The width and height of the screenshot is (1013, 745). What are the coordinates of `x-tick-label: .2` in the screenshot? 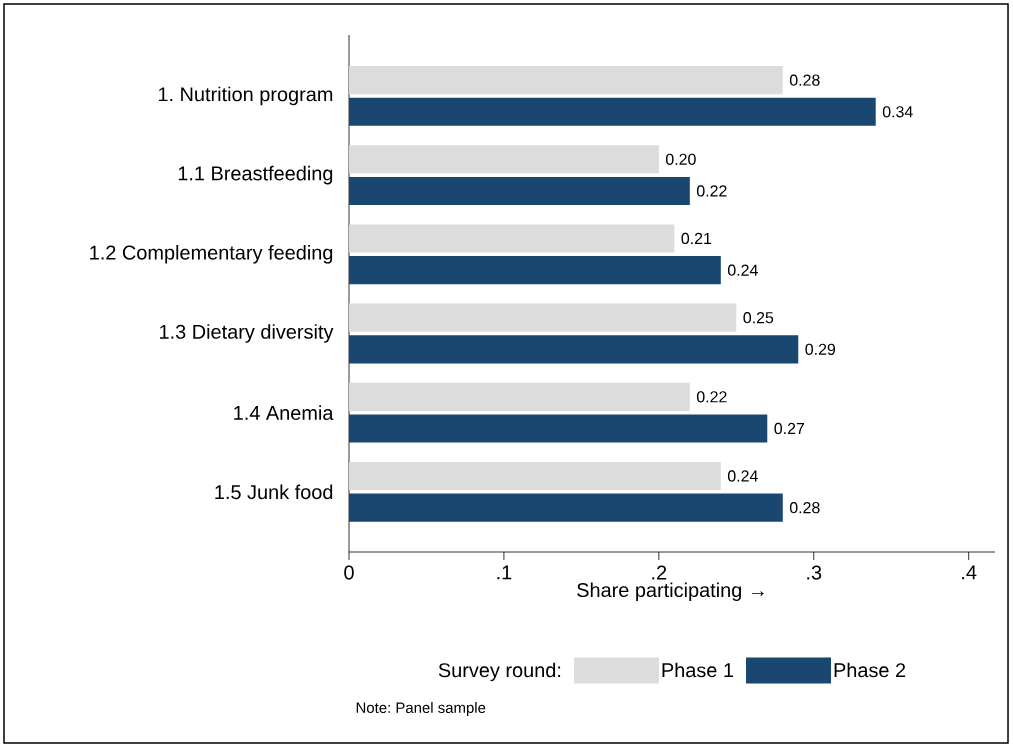 It's located at (659, 572).